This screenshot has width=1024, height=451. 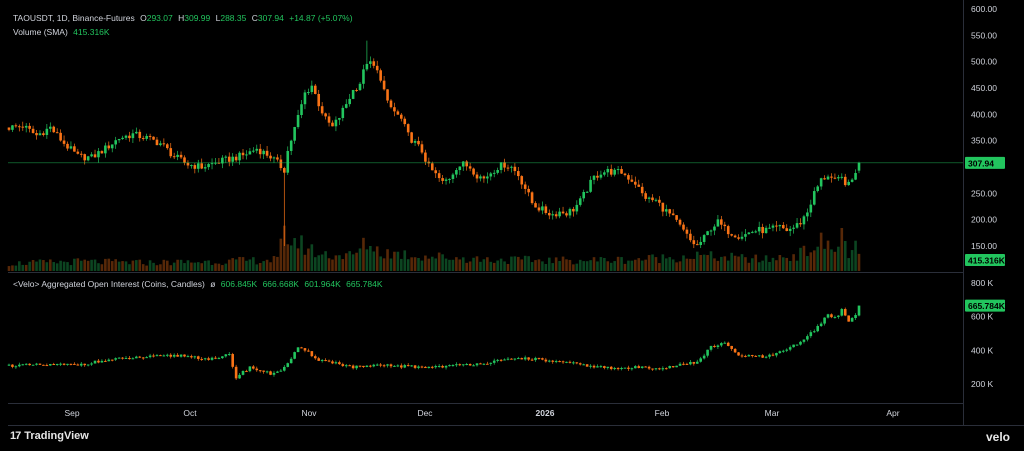 I want to click on price-tick-label: 500.00, so click(x=984, y=62).